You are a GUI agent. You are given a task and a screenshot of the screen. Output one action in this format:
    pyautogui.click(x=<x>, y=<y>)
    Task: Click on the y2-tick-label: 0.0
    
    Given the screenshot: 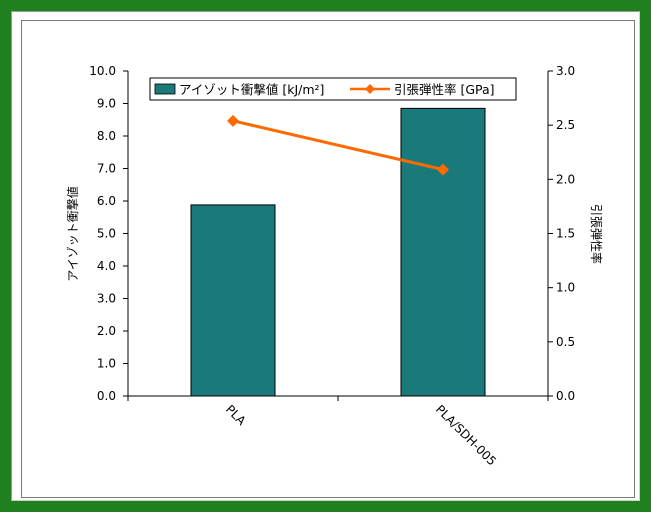 What is the action you would take?
    pyautogui.click(x=565, y=396)
    